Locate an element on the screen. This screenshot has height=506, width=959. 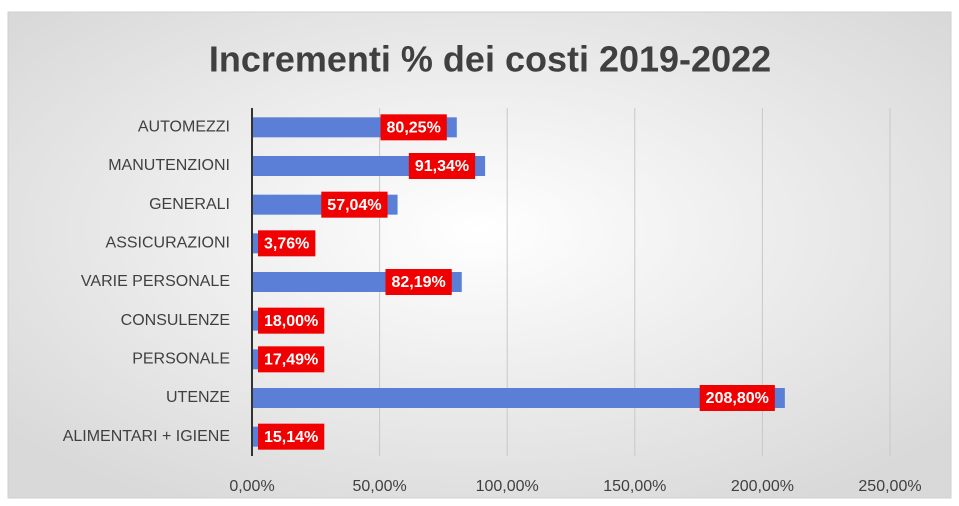
x-tick-label: 200,00% is located at coordinates (762, 486).